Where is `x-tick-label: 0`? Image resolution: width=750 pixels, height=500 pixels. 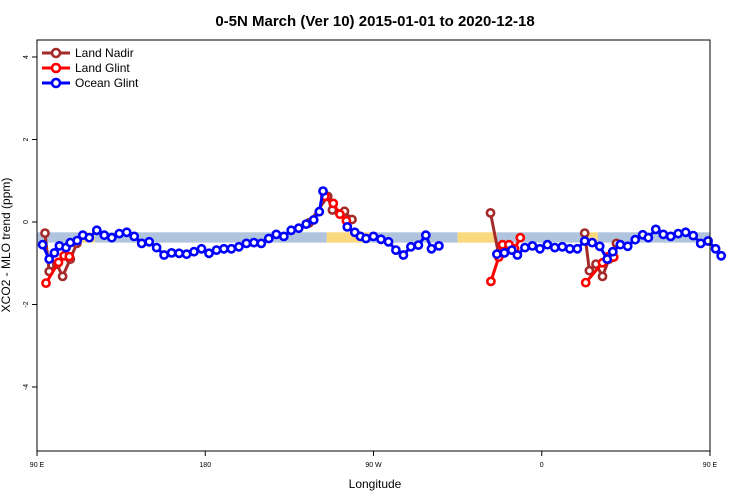
x-tick-label: 0 is located at coordinates (542, 465).